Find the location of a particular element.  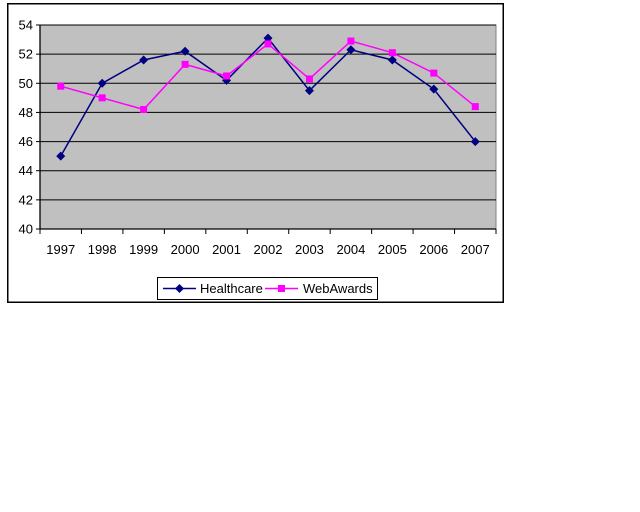

legend-entry-healthcare: Healthcare is located at coordinates (213, 288).